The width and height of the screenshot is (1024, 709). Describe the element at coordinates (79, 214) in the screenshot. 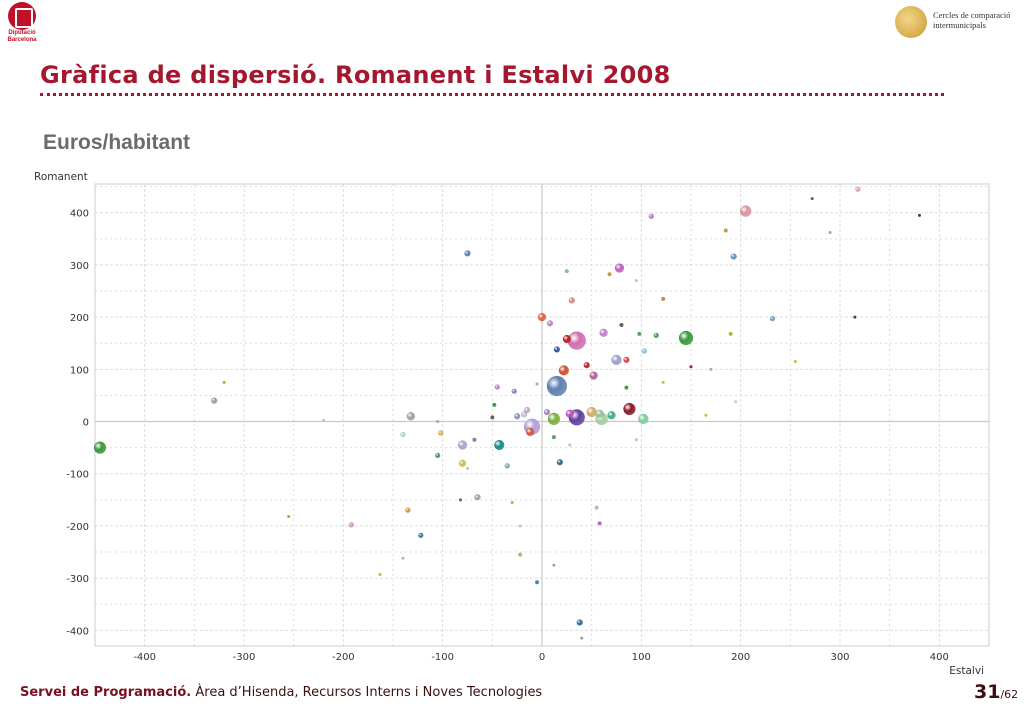

I see `y-tick-label: 400` at that location.